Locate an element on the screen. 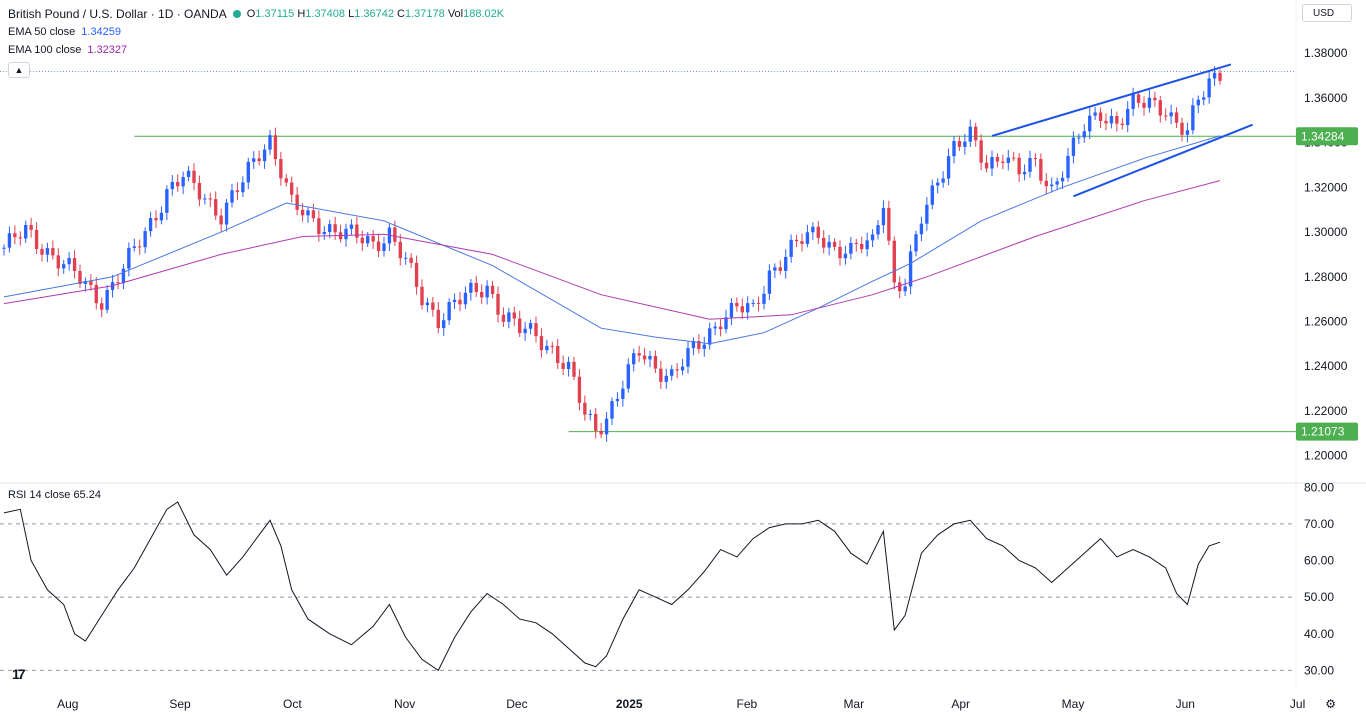 The width and height of the screenshot is (1366, 716). currency-selector: USD is located at coordinates (1327, 13).